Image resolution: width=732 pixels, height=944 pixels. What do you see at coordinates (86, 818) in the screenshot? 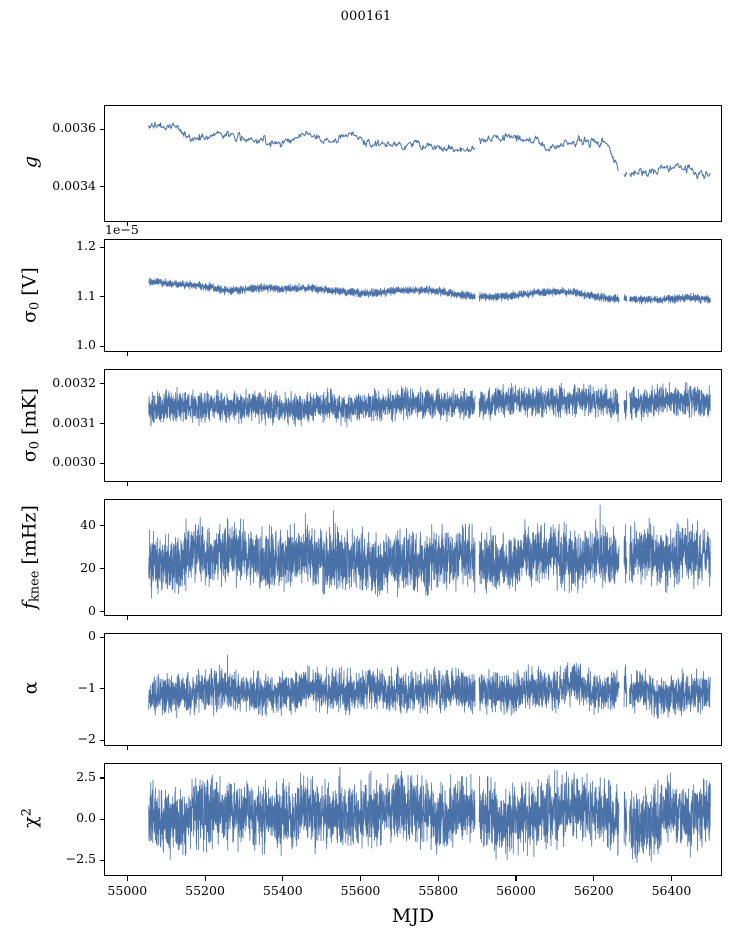
I see `y-tick-label-chi2: 0.0` at bounding box center [86, 818].